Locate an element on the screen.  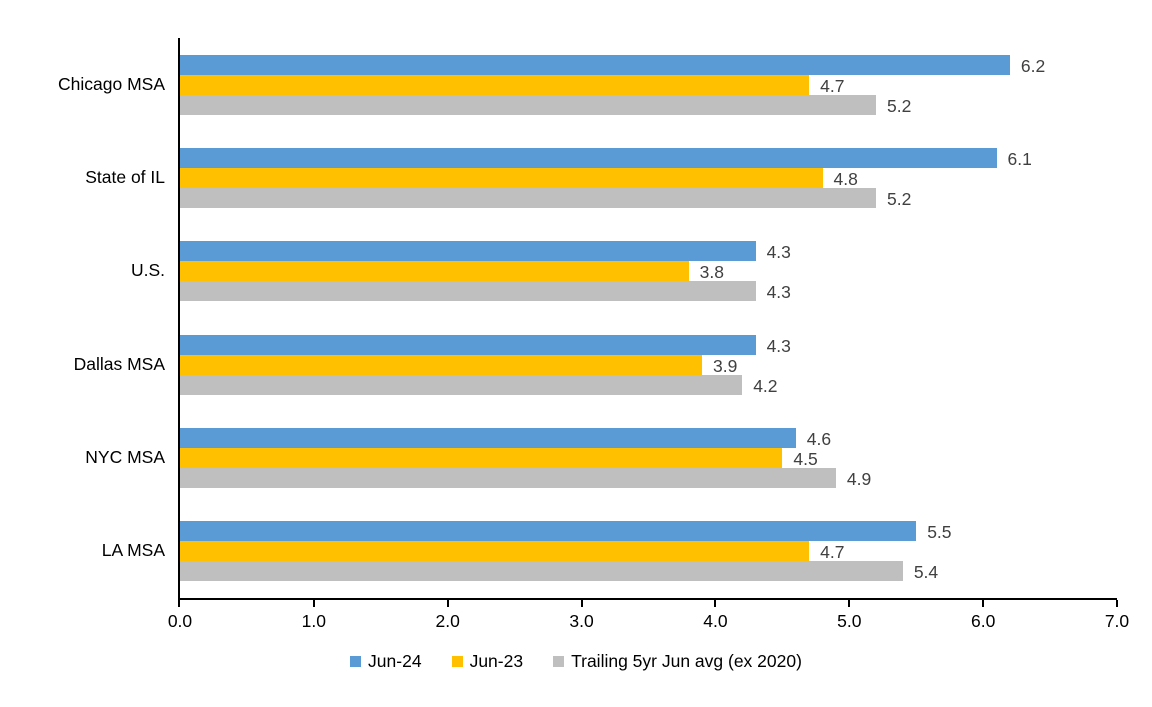
category-label: Dallas MSA is located at coordinates (119, 363).